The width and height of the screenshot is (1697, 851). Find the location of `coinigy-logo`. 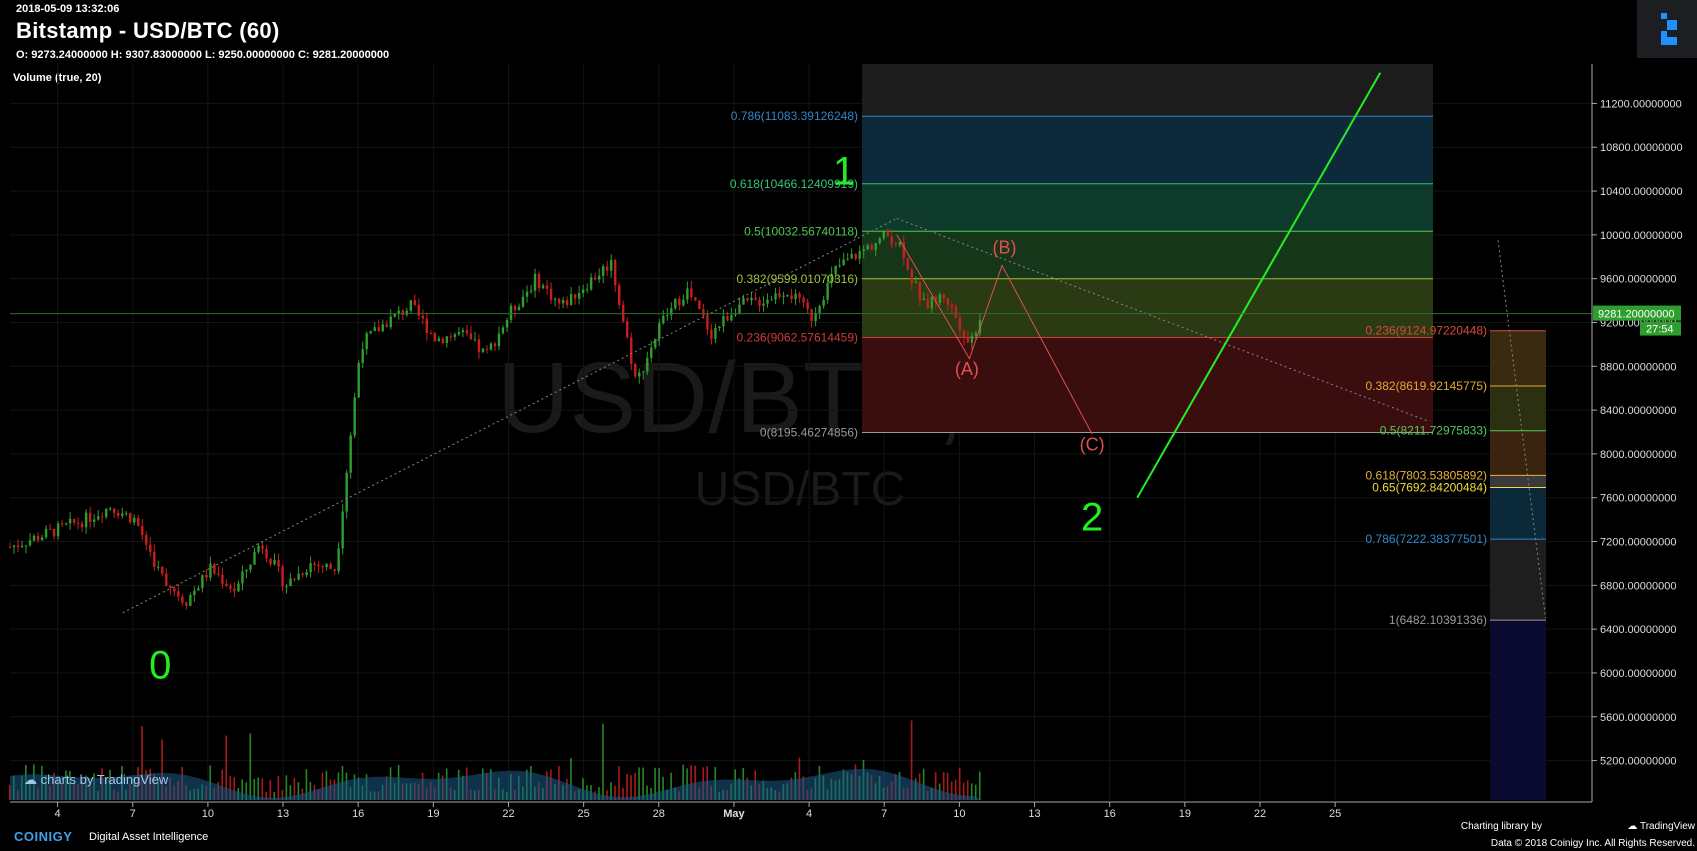

coinigy-logo is located at coordinates (1667, 29).